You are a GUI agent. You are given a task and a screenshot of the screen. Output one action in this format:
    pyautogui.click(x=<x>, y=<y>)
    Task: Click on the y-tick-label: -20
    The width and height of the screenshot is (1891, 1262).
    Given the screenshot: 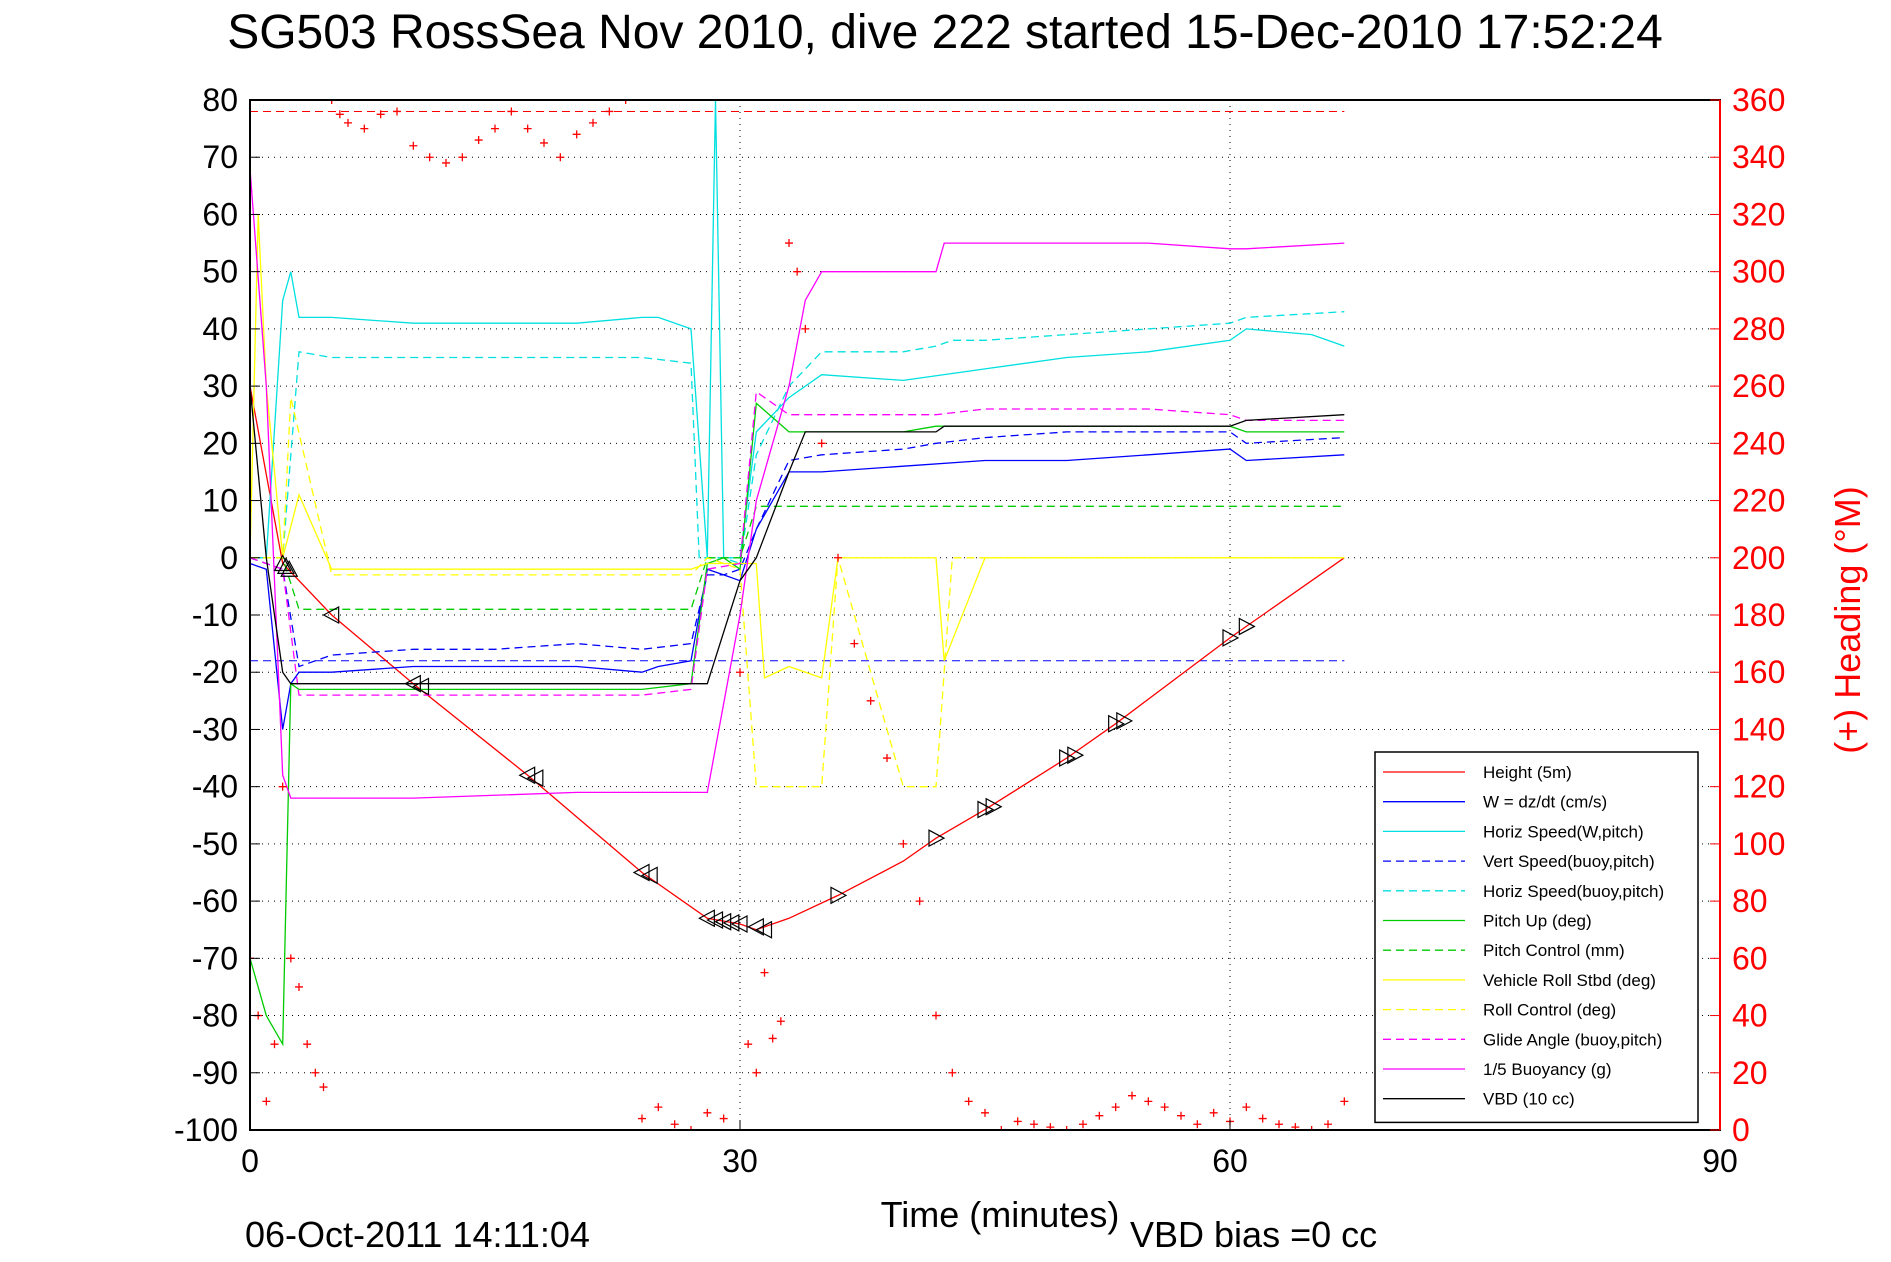 What is the action you would take?
    pyautogui.click(x=215, y=672)
    